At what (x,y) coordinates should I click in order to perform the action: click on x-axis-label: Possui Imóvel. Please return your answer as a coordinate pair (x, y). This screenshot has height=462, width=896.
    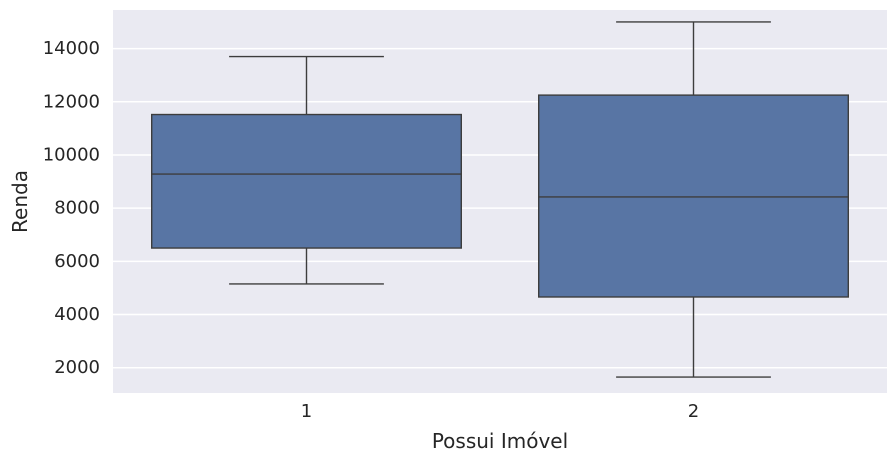
    Looking at the image, I should click on (500, 441).